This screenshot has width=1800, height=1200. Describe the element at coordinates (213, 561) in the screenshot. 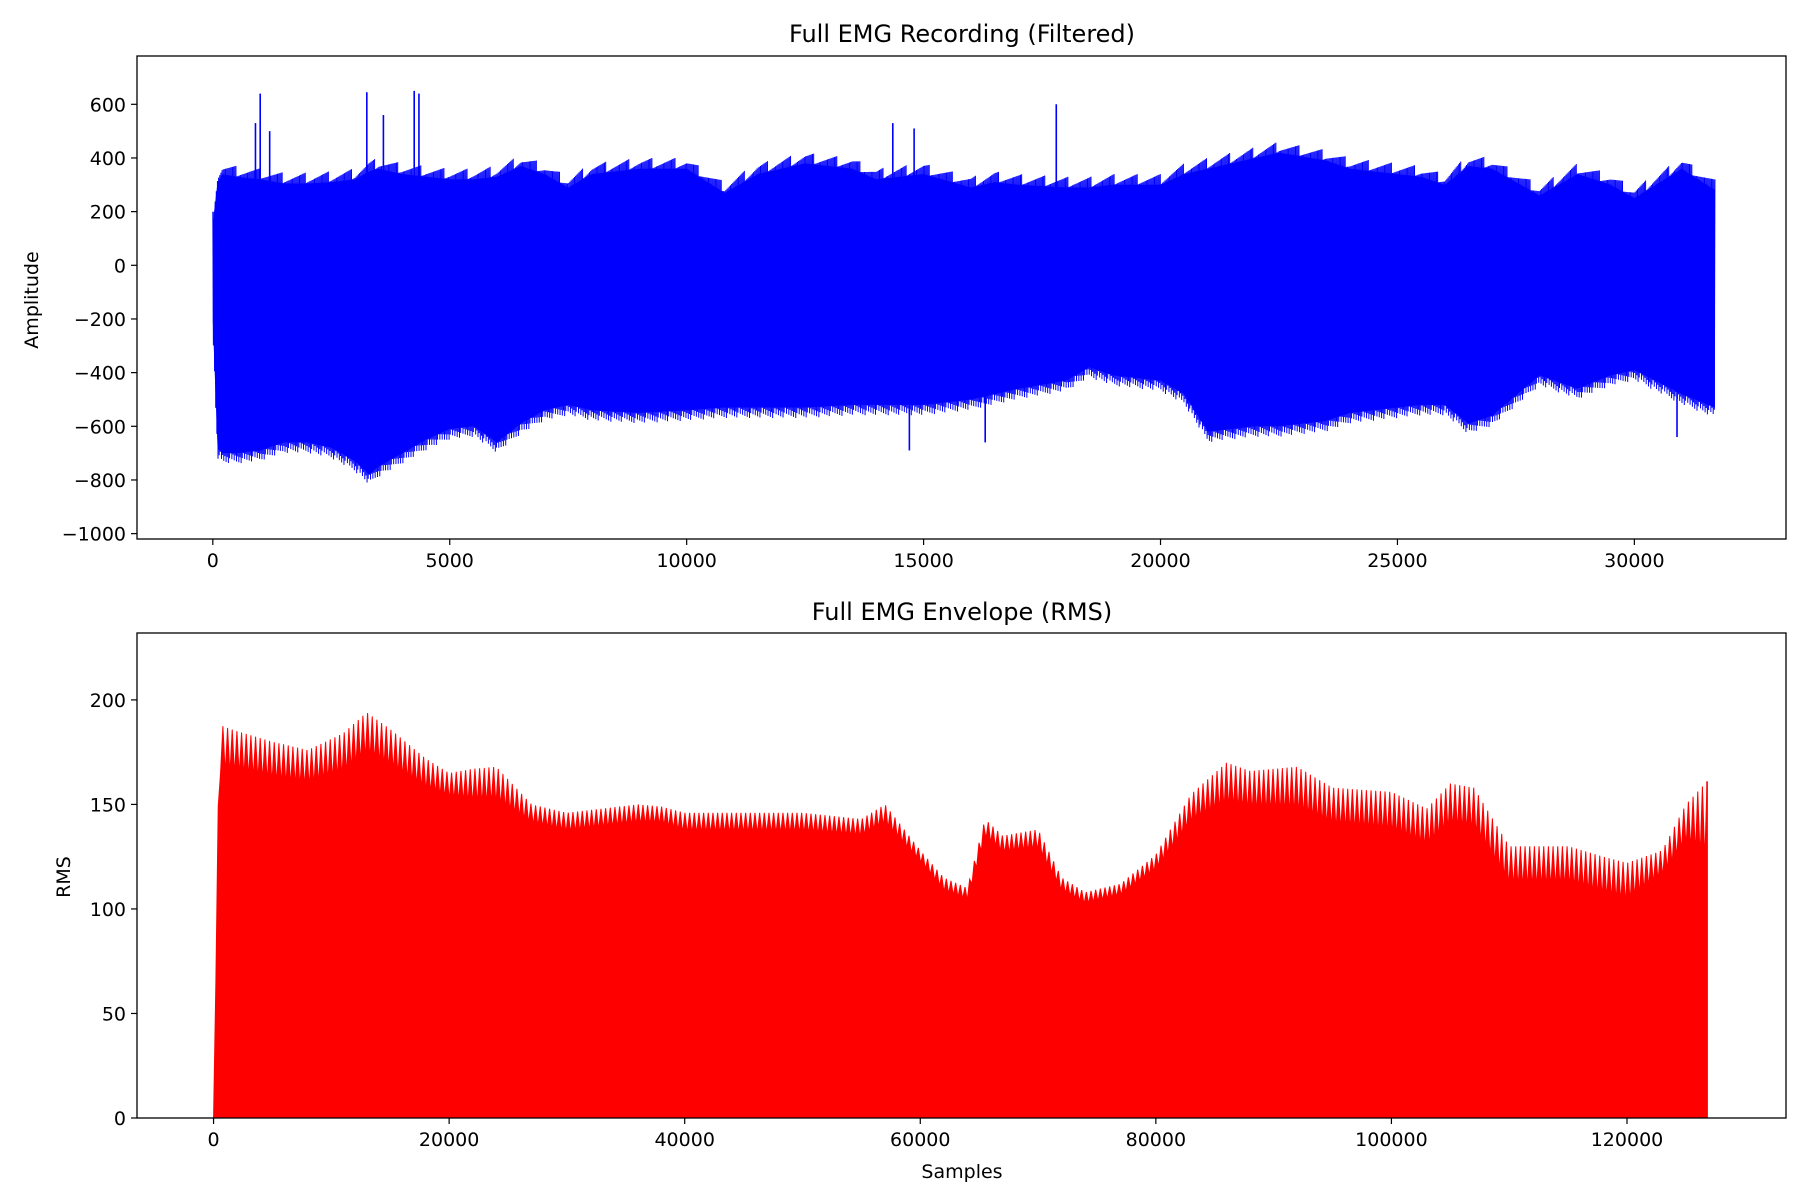

I see `emg-recording-xtick-label: 0` at that location.